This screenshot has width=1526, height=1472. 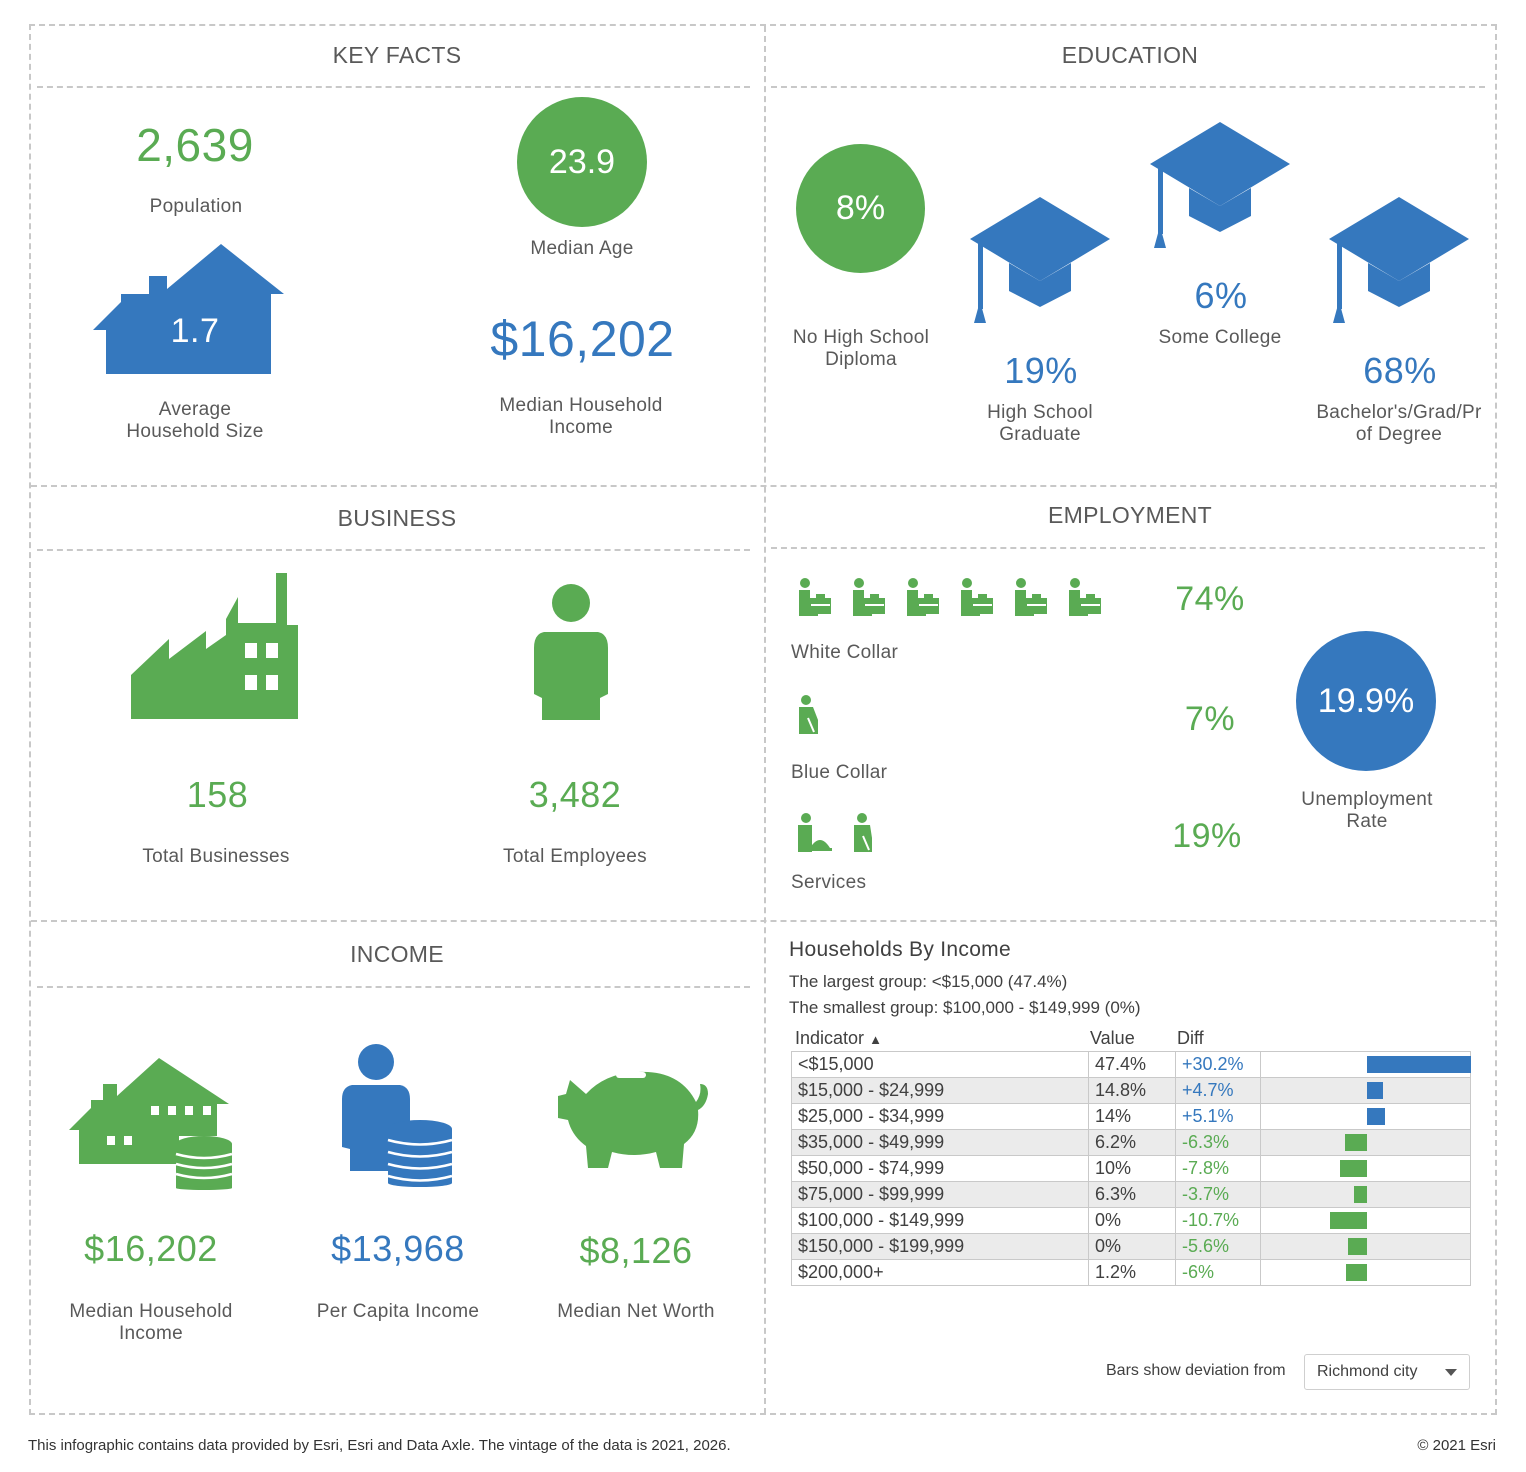 I want to click on median-age-value: 23.9, so click(x=582, y=161).